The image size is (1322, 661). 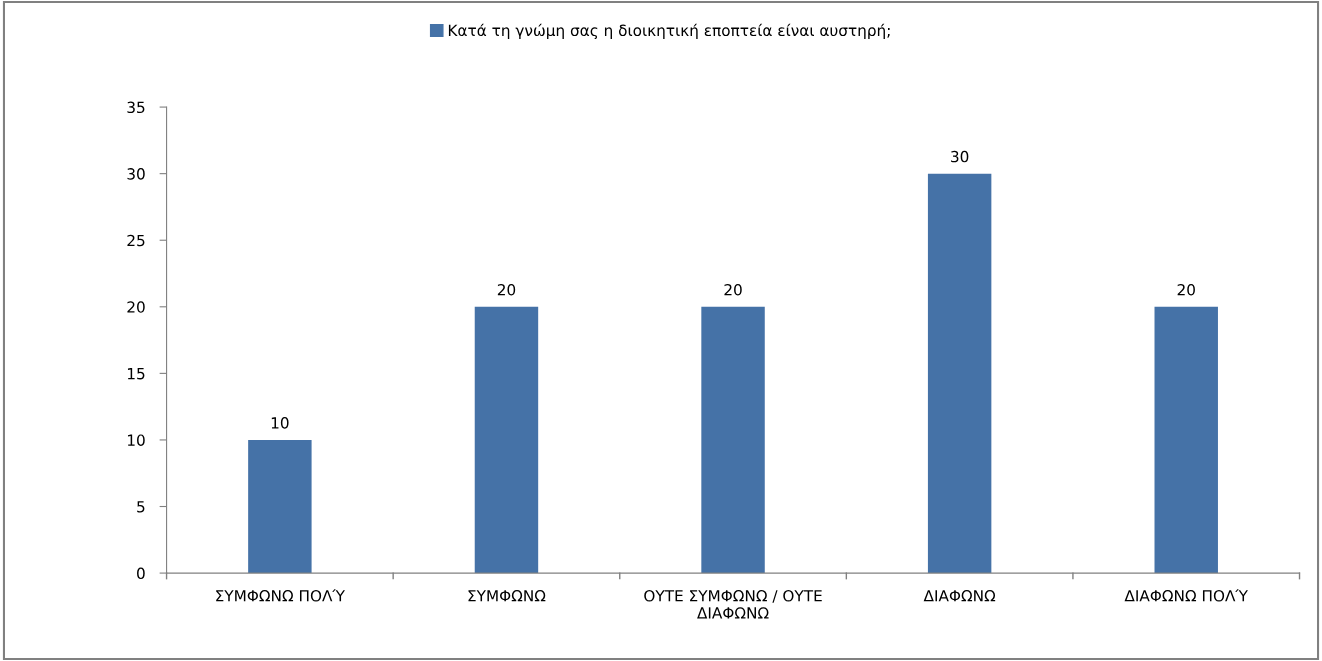 I want to click on y-tick-label: 5, so click(x=141, y=507).